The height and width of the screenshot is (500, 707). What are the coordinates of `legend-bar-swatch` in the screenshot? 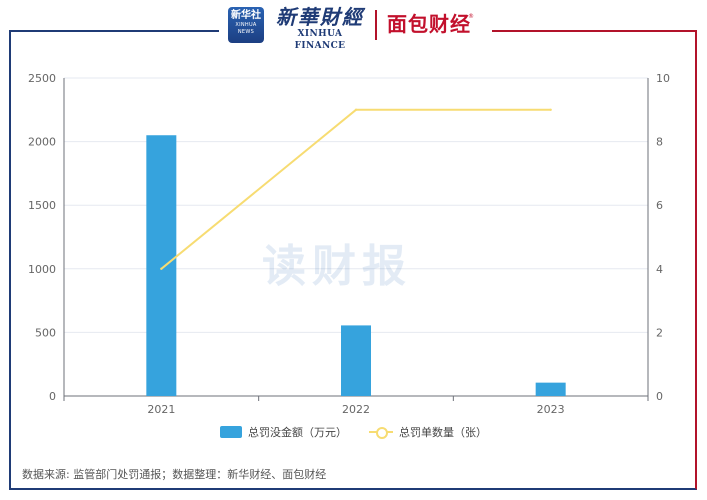 It's located at (231, 432).